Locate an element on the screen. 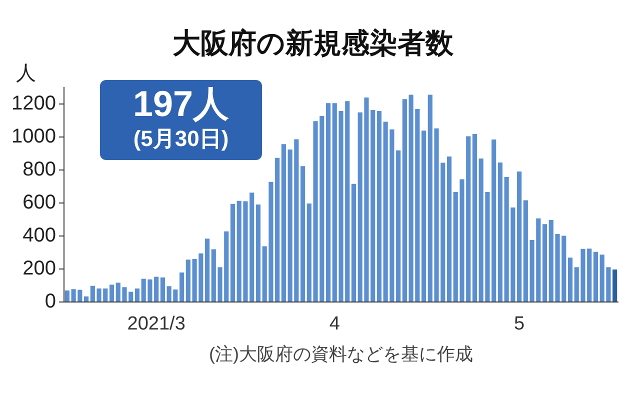 The height and width of the screenshot is (396, 638). y-tick-label: 800 is located at coordinates (39, 169).